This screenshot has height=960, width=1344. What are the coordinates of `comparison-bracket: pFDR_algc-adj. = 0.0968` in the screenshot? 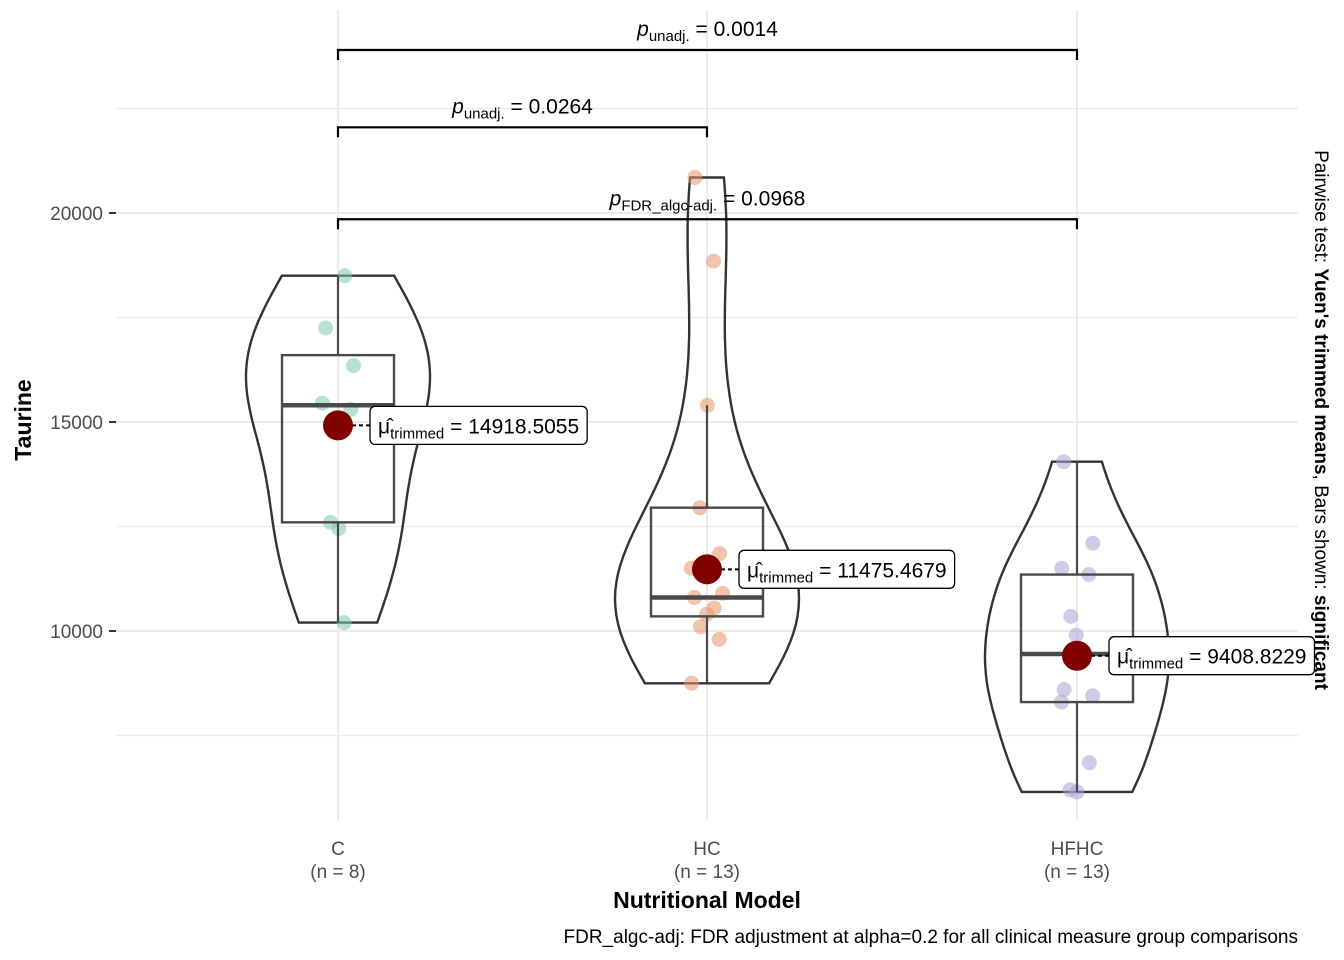 It's located at (707, 208).